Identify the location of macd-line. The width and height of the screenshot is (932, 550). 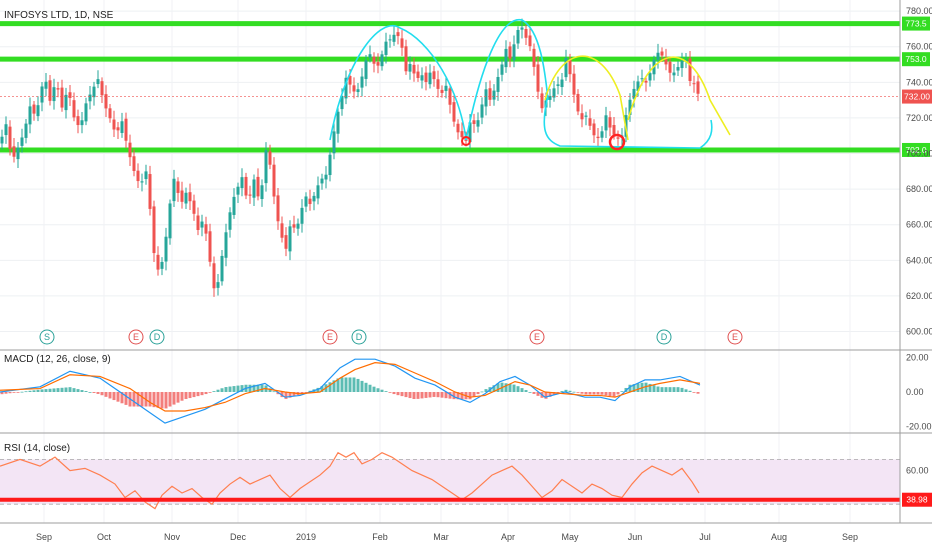
(350, 391).